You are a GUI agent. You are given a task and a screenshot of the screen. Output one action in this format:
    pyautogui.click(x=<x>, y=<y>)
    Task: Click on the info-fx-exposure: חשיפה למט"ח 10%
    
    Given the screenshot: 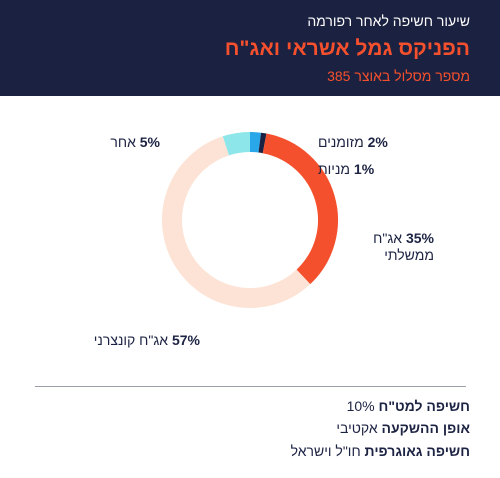 What is the action you would take?
    pyautogui.click(x=408, y=406)
    